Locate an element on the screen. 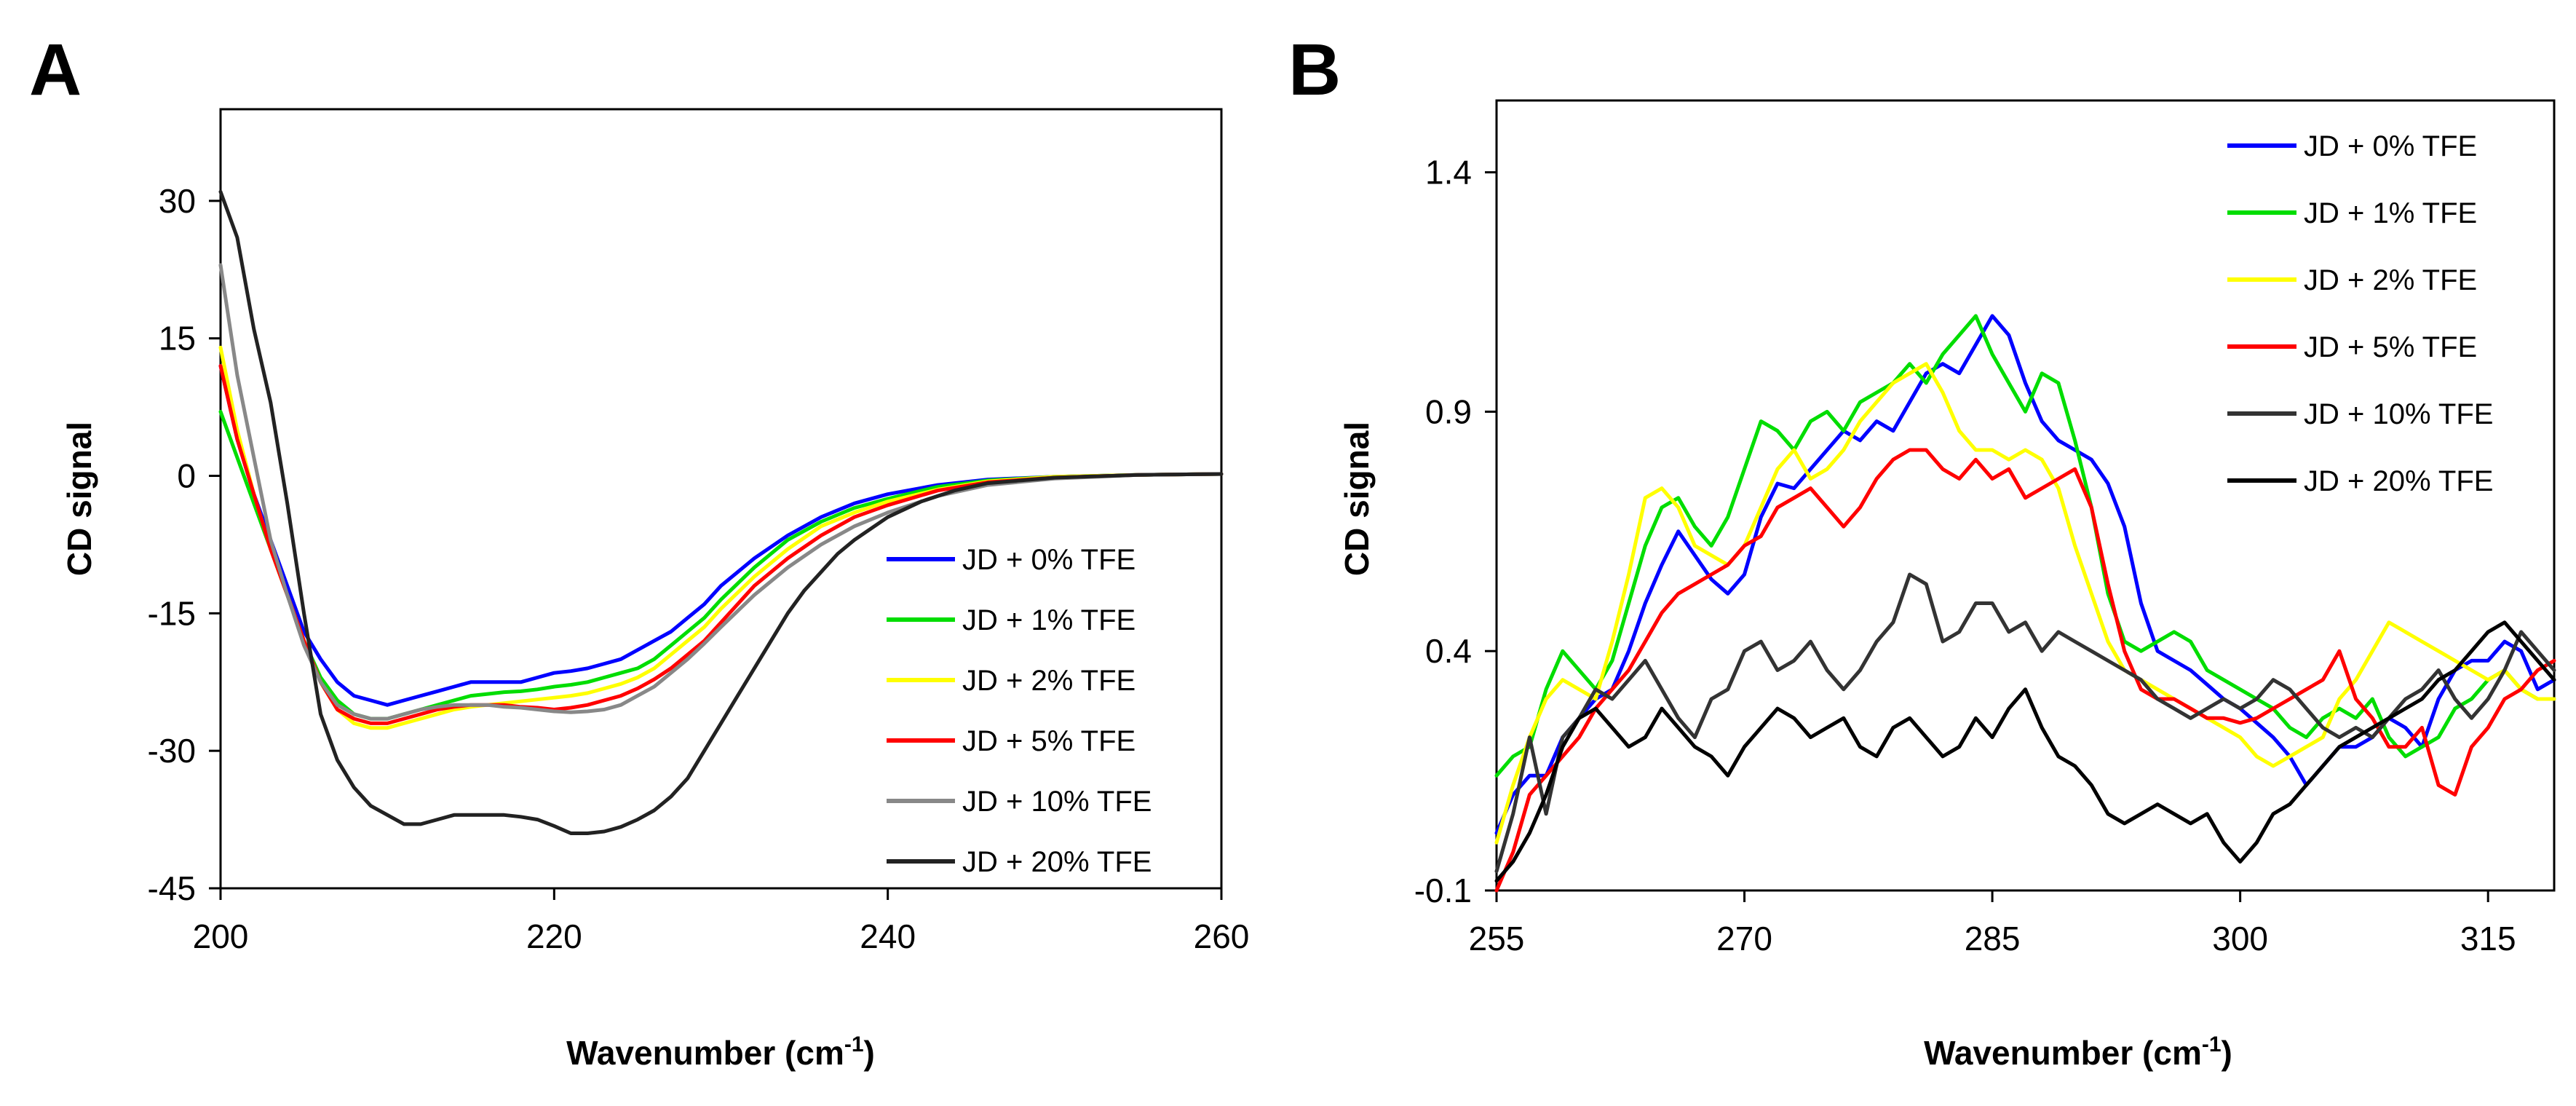 The width and height of the screenshot is (2576, 1106). panel-a-x-tick-label: 240 is located at coordinates (888, 936).